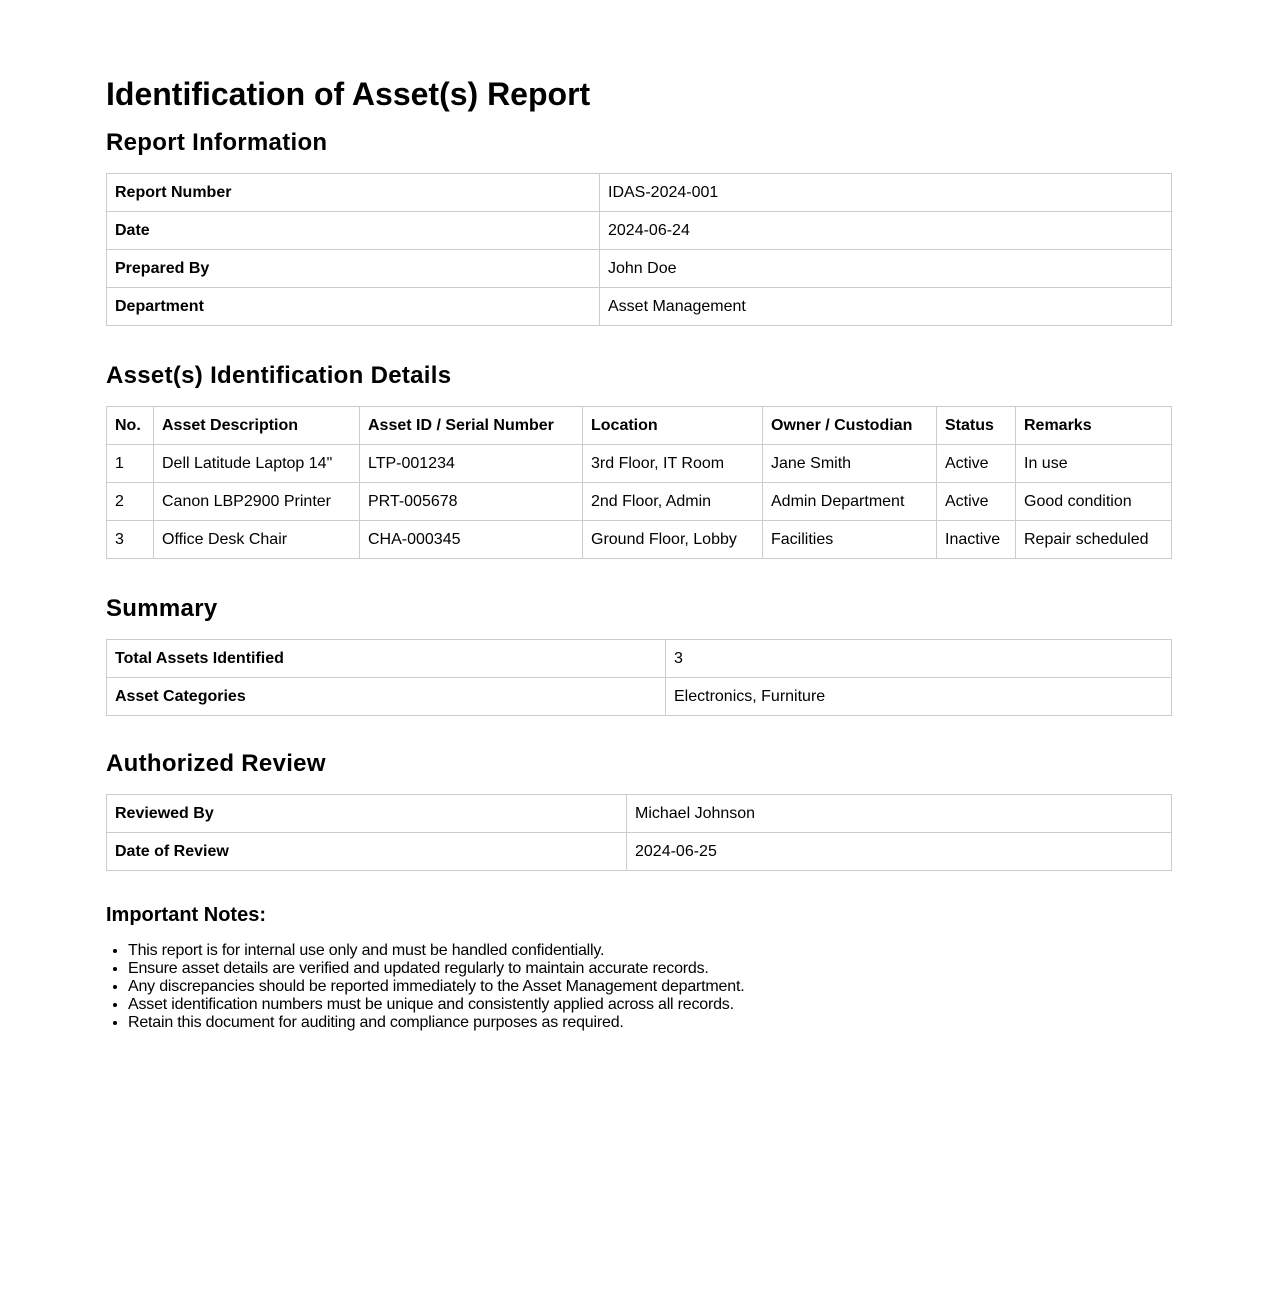 The image size is (1278, 1300). What do you see at coordinates (976, 539) in the screenshot?
I see `table-cell: Inactive` at bounding box center [976, 539].